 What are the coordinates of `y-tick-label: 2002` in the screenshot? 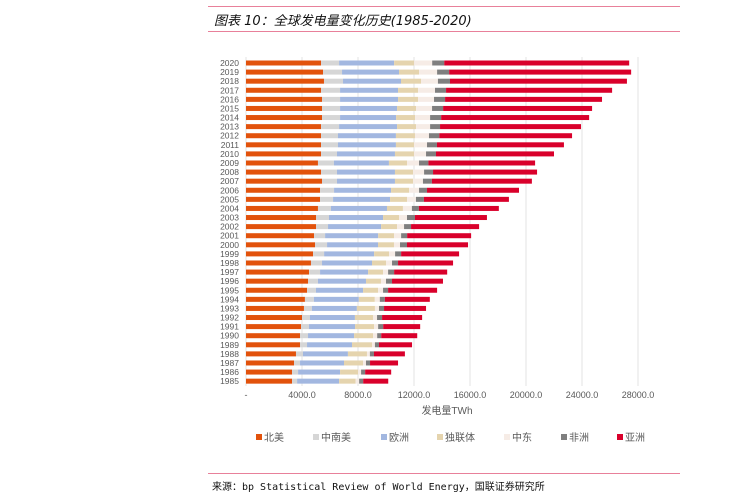 It's located at (229, 227).